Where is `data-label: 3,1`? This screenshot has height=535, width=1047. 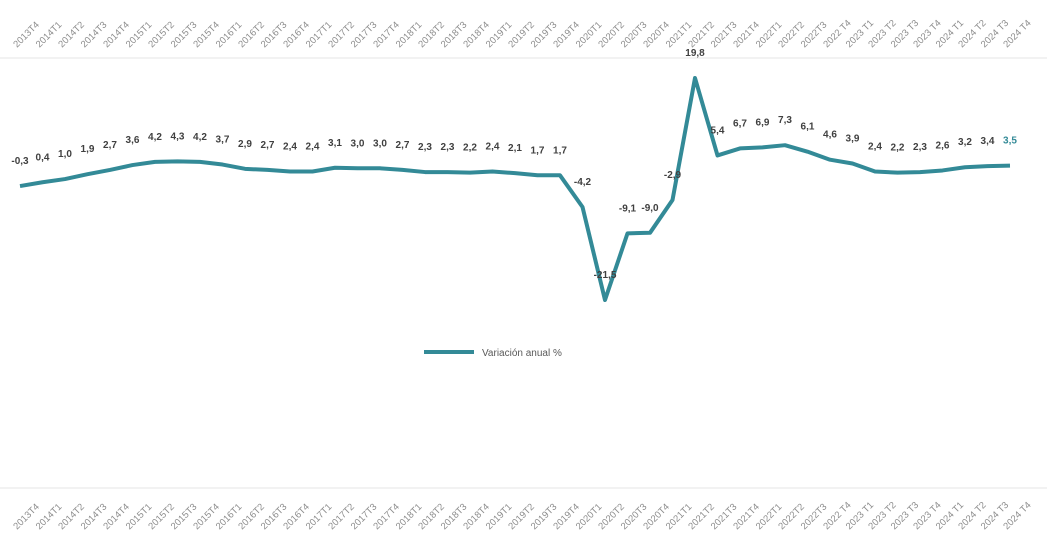
data-label: 3,1 is located at coordinates (335, 143).